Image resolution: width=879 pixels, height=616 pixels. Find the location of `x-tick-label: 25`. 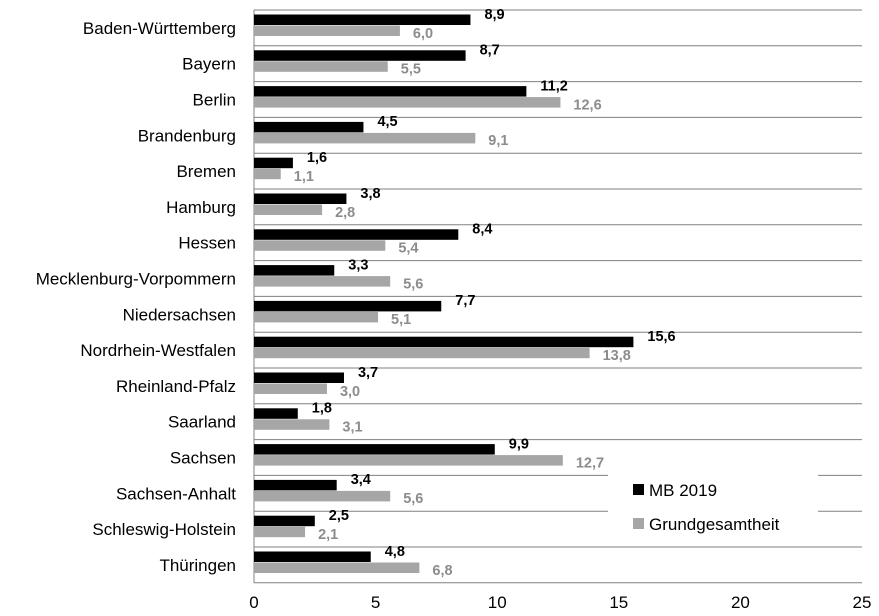

x-tick-label: 25 is located at coordinates (862, 602).